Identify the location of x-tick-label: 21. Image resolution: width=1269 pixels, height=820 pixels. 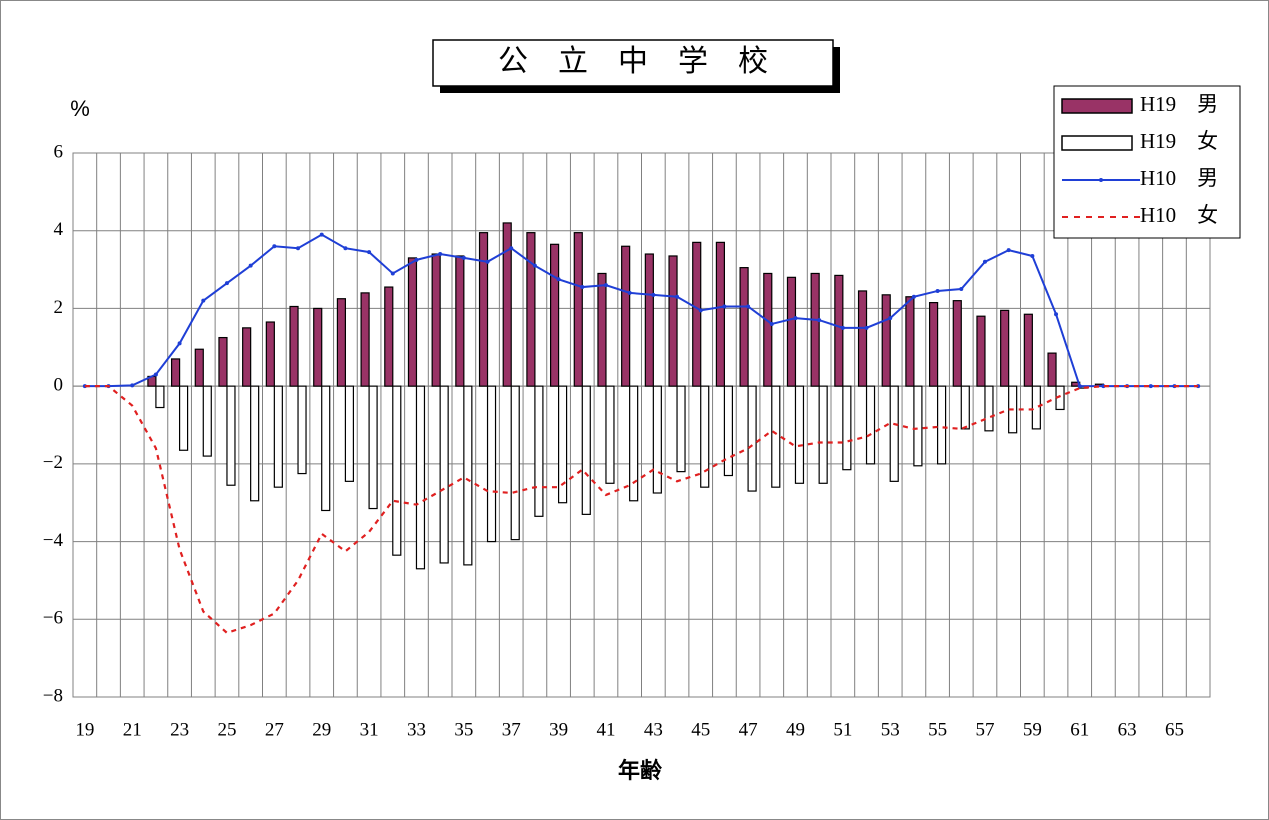
(132, 729).